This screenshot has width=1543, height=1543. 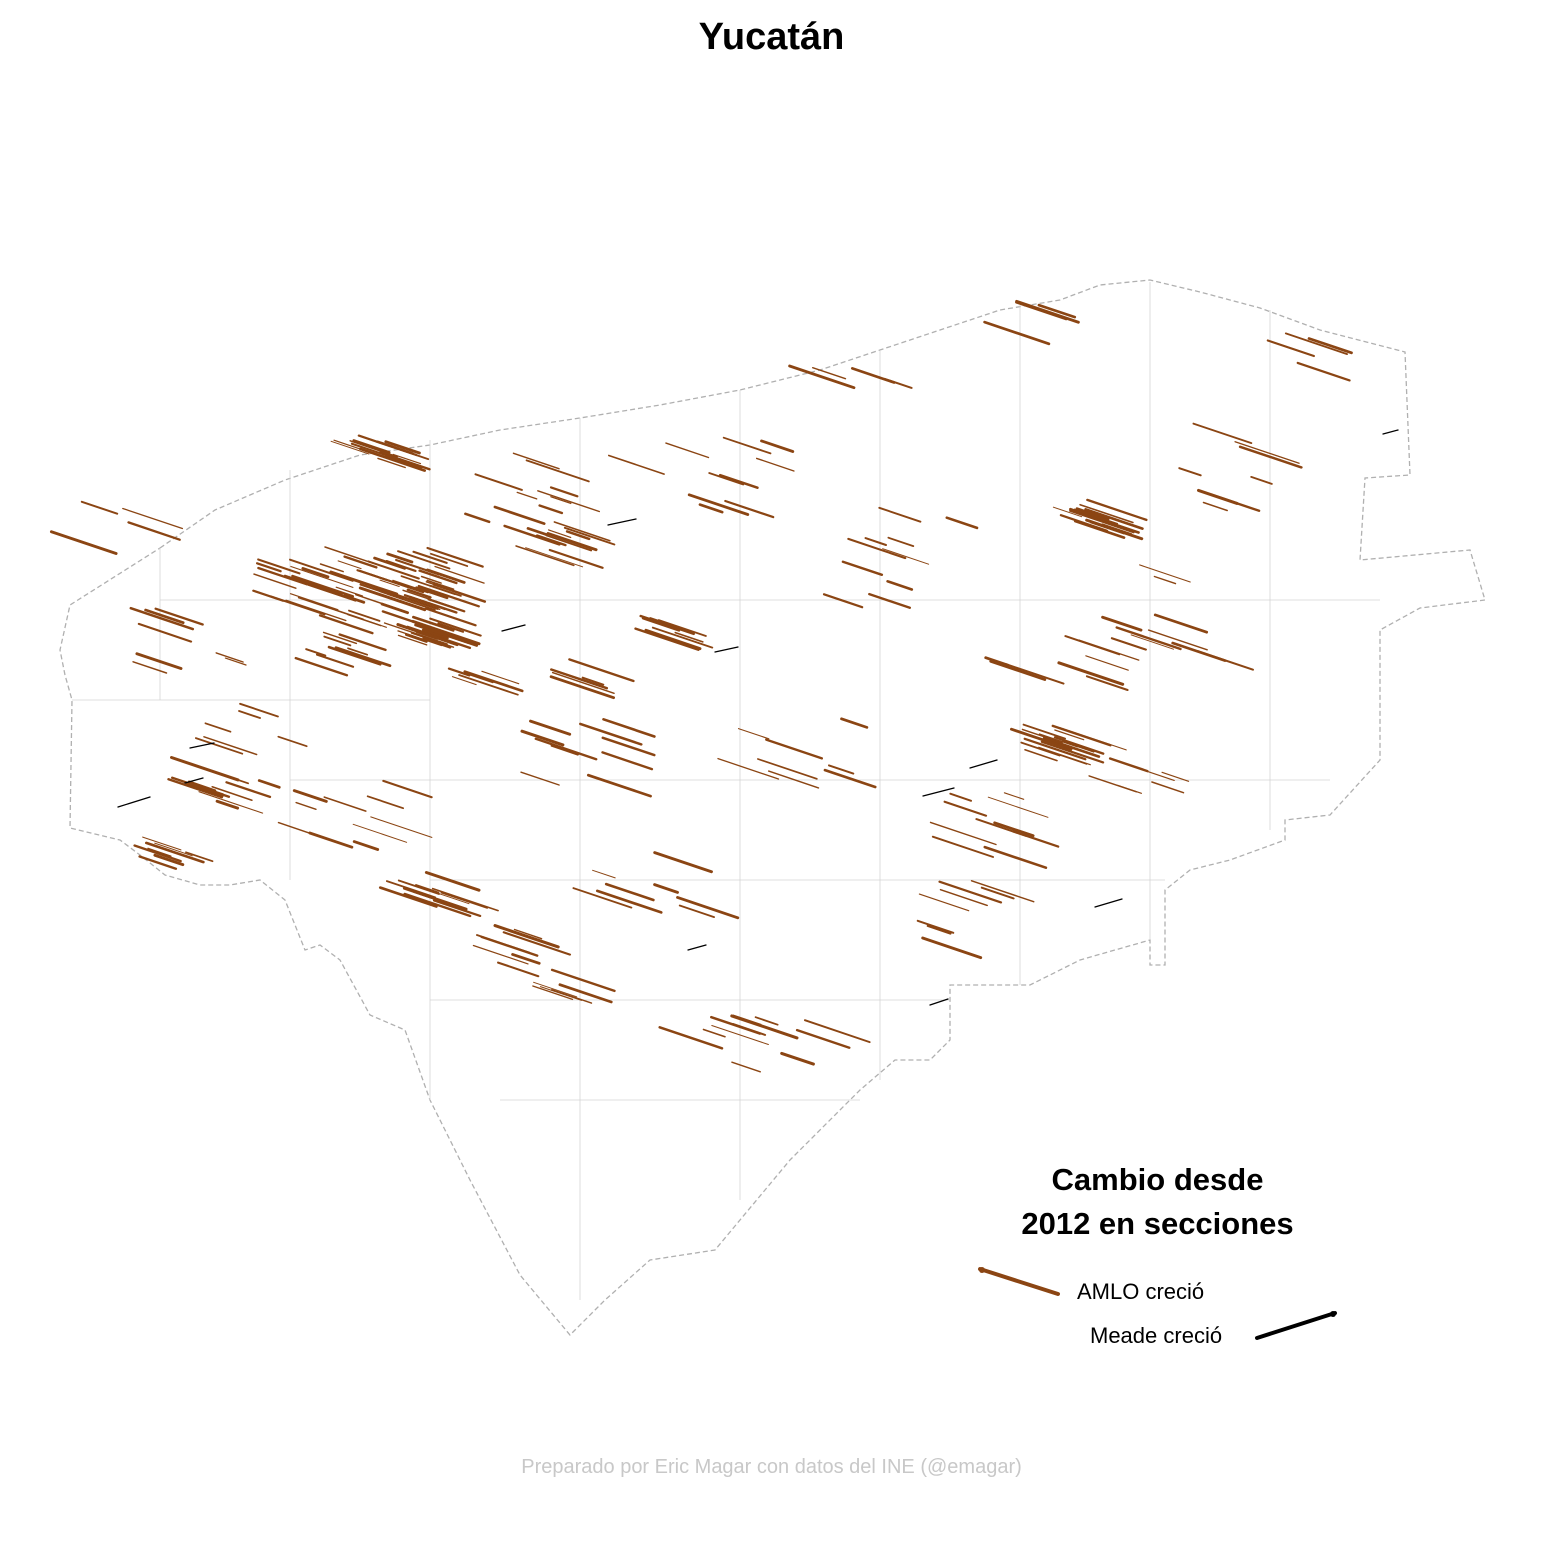 What do you see at coordinates (1156, 1335) in the screenshot?
I see `legend-label-meade: Meade creció` at bounding box center [1156, 1335].